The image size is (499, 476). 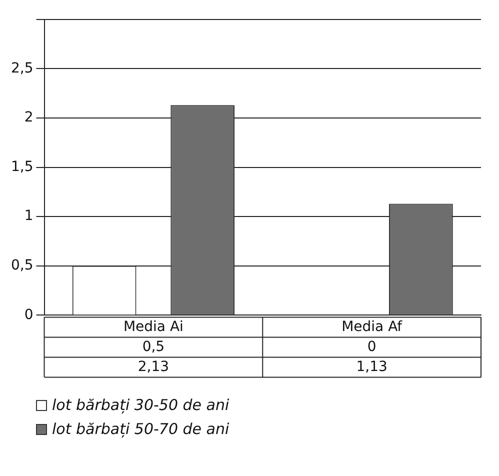 I want to click on data-label: 0,5, so click(x=153, y=346).